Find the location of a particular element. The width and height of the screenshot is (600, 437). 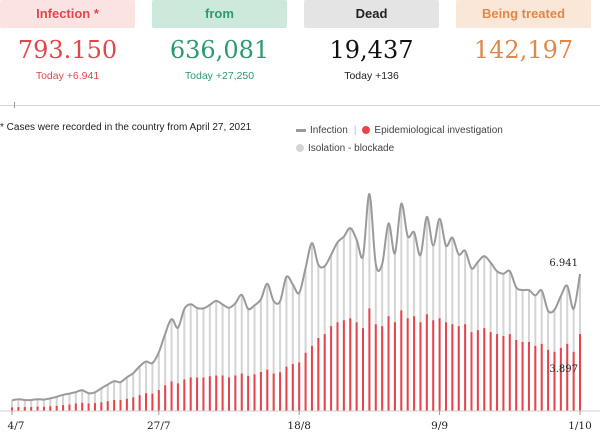

legend-item-isolation: Isolation - blockade is located at coordinates (345, 149).